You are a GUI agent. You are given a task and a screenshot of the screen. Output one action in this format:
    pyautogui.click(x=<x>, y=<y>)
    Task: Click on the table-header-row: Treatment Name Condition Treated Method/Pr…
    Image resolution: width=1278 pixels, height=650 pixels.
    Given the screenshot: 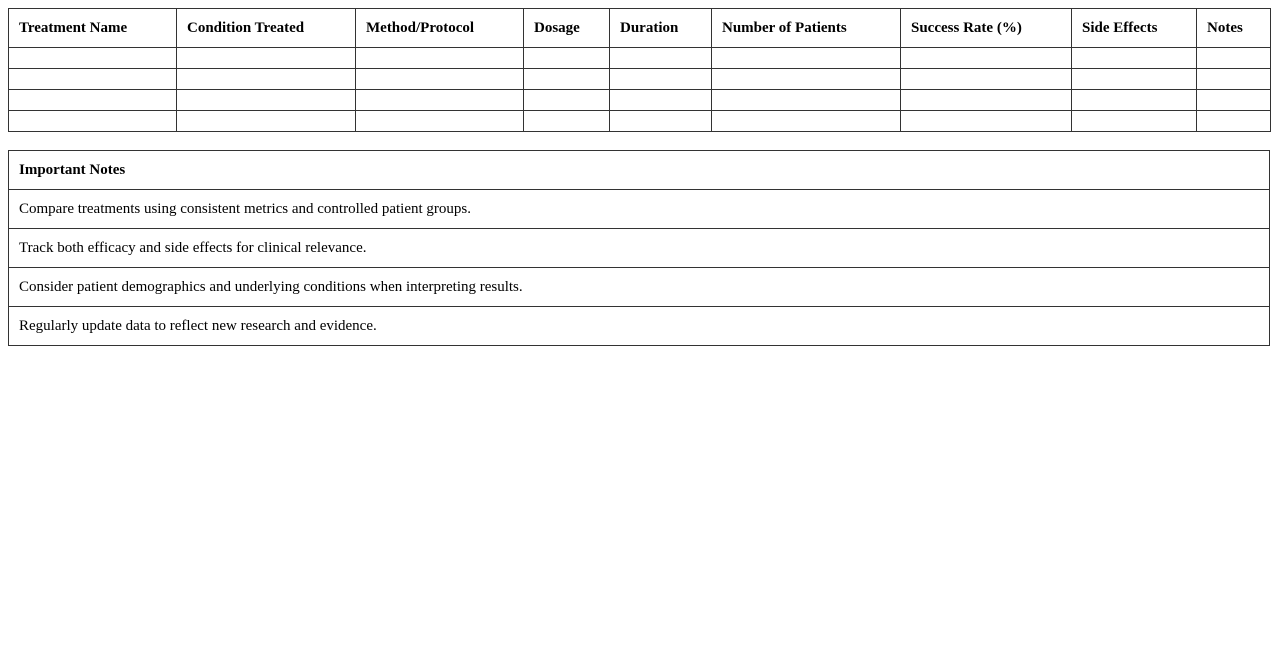 What is the action you would take?
    pyautogui.click(x=639, y=28)
    